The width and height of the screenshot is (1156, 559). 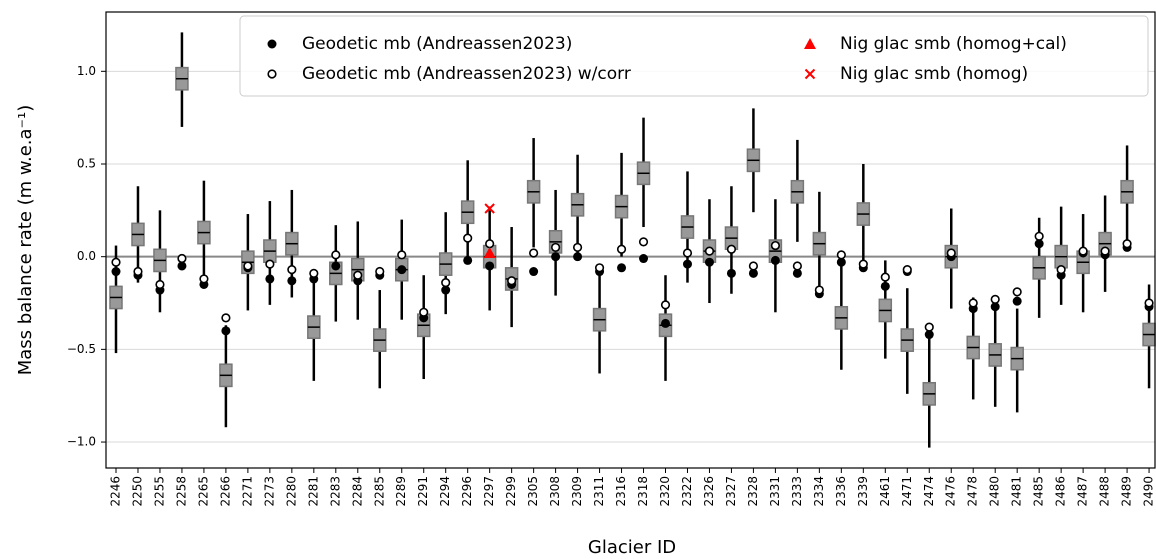 I want to click on x-tick-label: 2311, so click(x=599, y=491).